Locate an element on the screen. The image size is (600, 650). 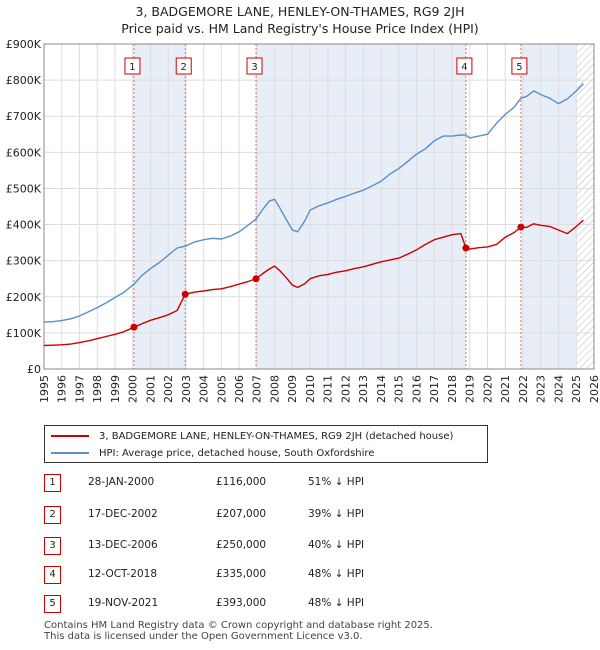
sale-hpi-diff: 40% ↓ HPI is located at coordinates (336, 545).